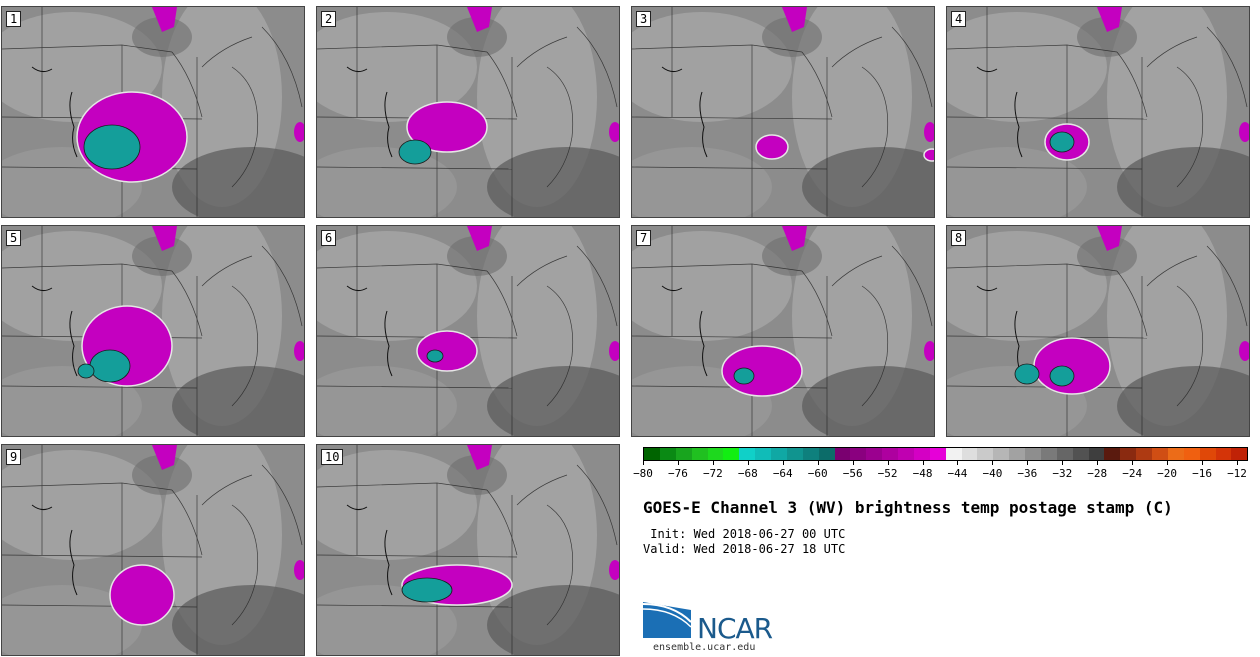 The image size is (1260, 657). I want to click on tick-label: −36, so click(1027, 473).